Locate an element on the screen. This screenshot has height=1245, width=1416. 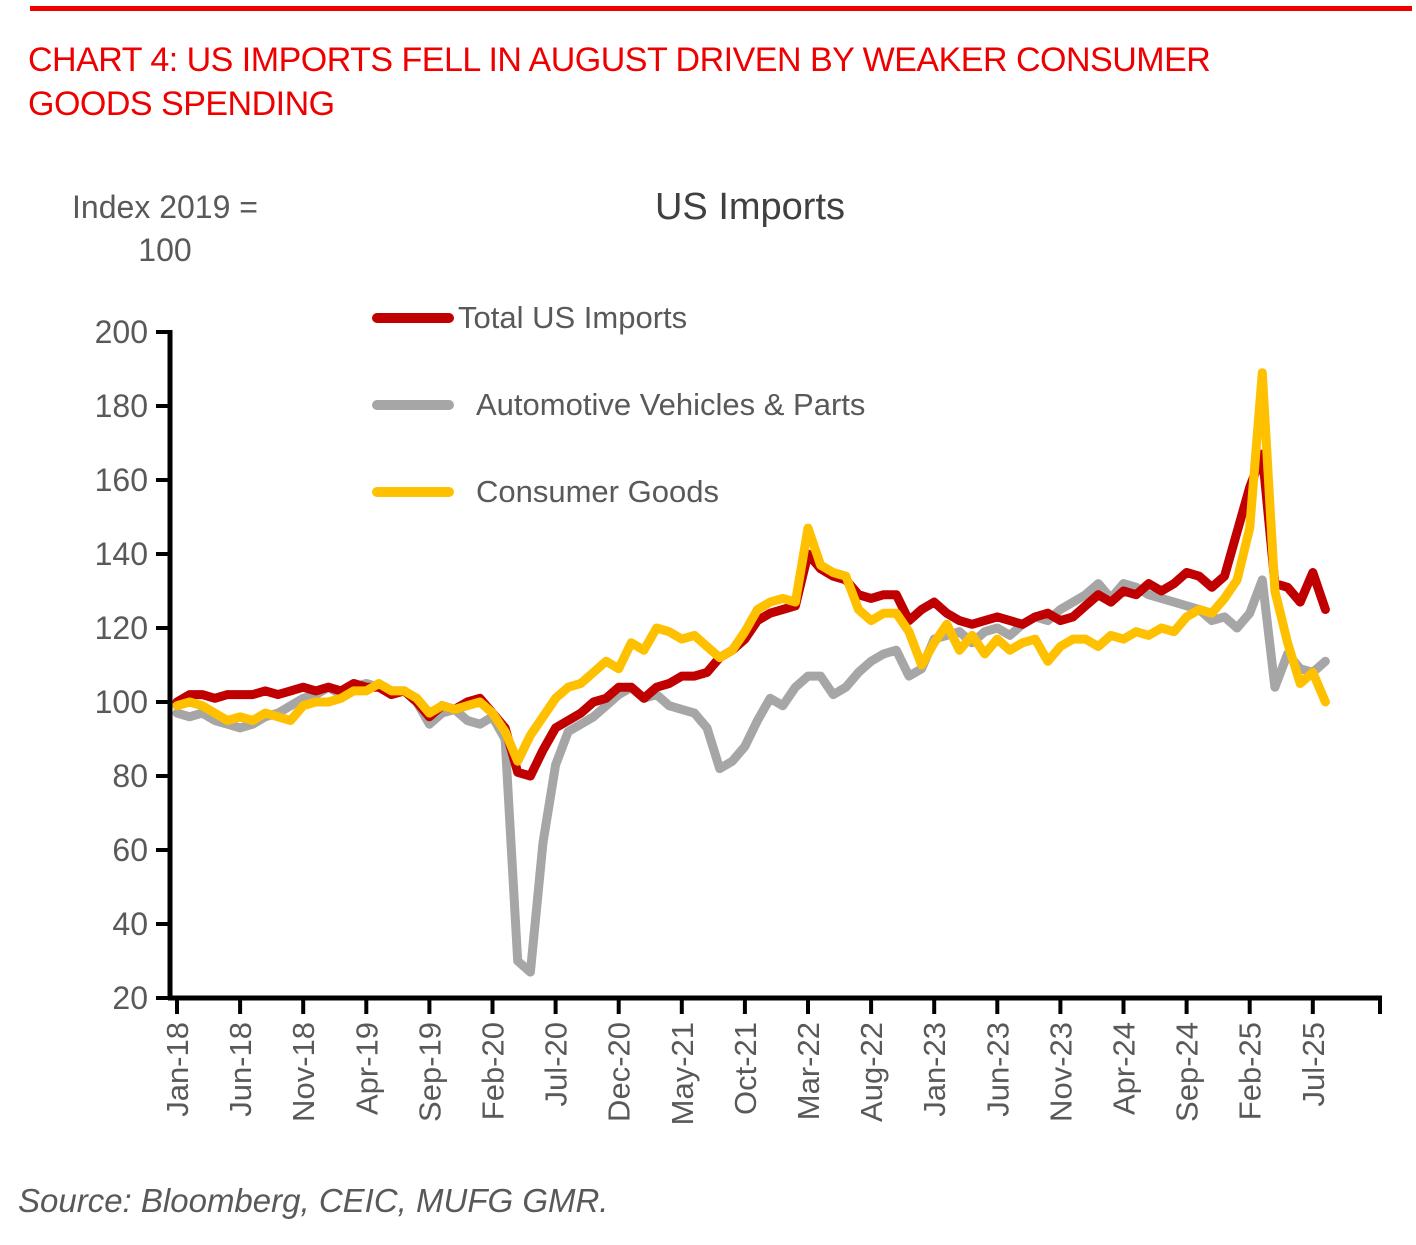
y-axis-unit-line1: Index 2019 = is located at coordinates (165, 207).